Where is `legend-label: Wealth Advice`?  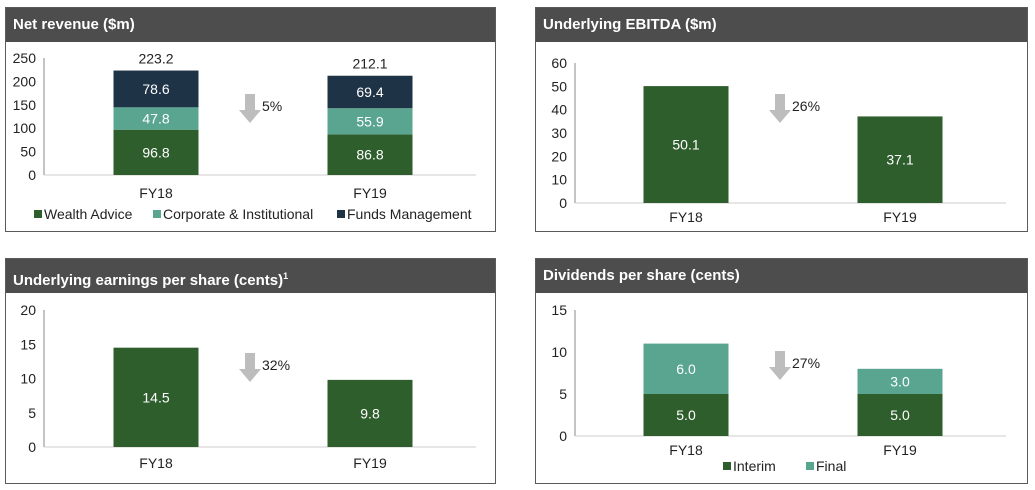 legend-label: Wealth Advice is located at coordinates (88, 214).